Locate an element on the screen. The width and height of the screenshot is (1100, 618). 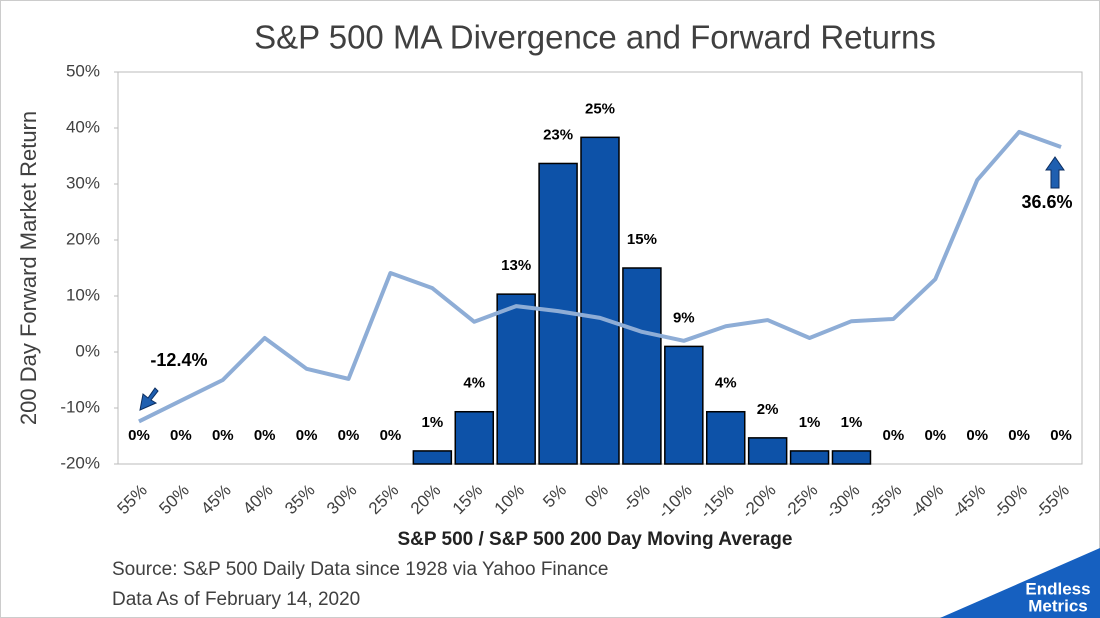
bar-label: 15% is located at coordinates (642, 239).